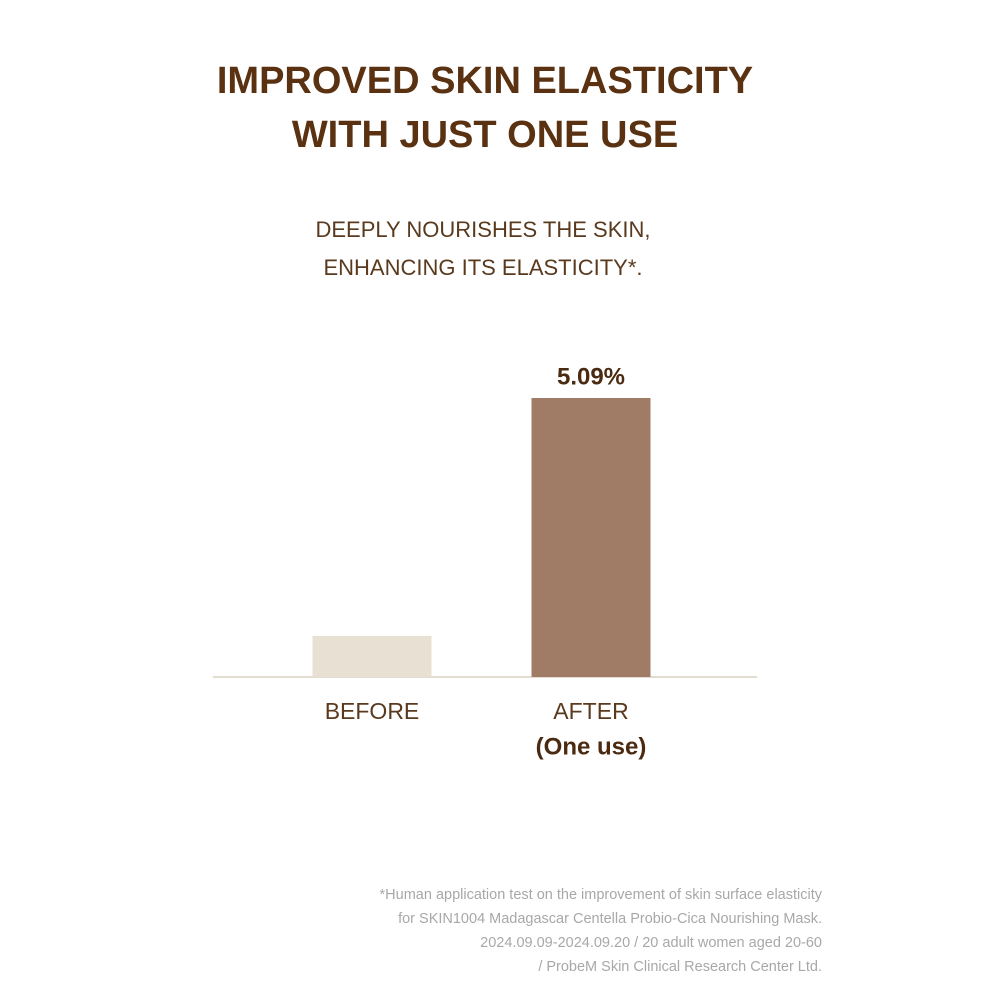 The width and height of the screenshot is (1000, 1000). Describe the element at coordinates (591, 746) in the screenshot. I see `x-tick-sublabel: (One use)` at that location.